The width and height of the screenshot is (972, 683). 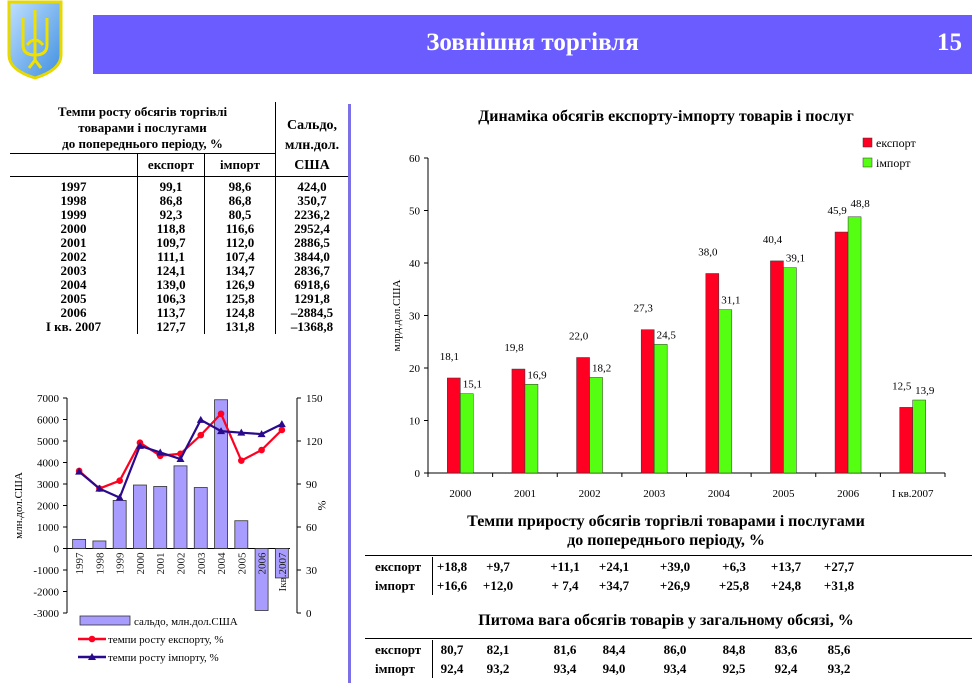 What do you see at coordinates (309, 614) in the screenshot?
I see `y2-tick-label: 0` at bounding box center [309, 614].